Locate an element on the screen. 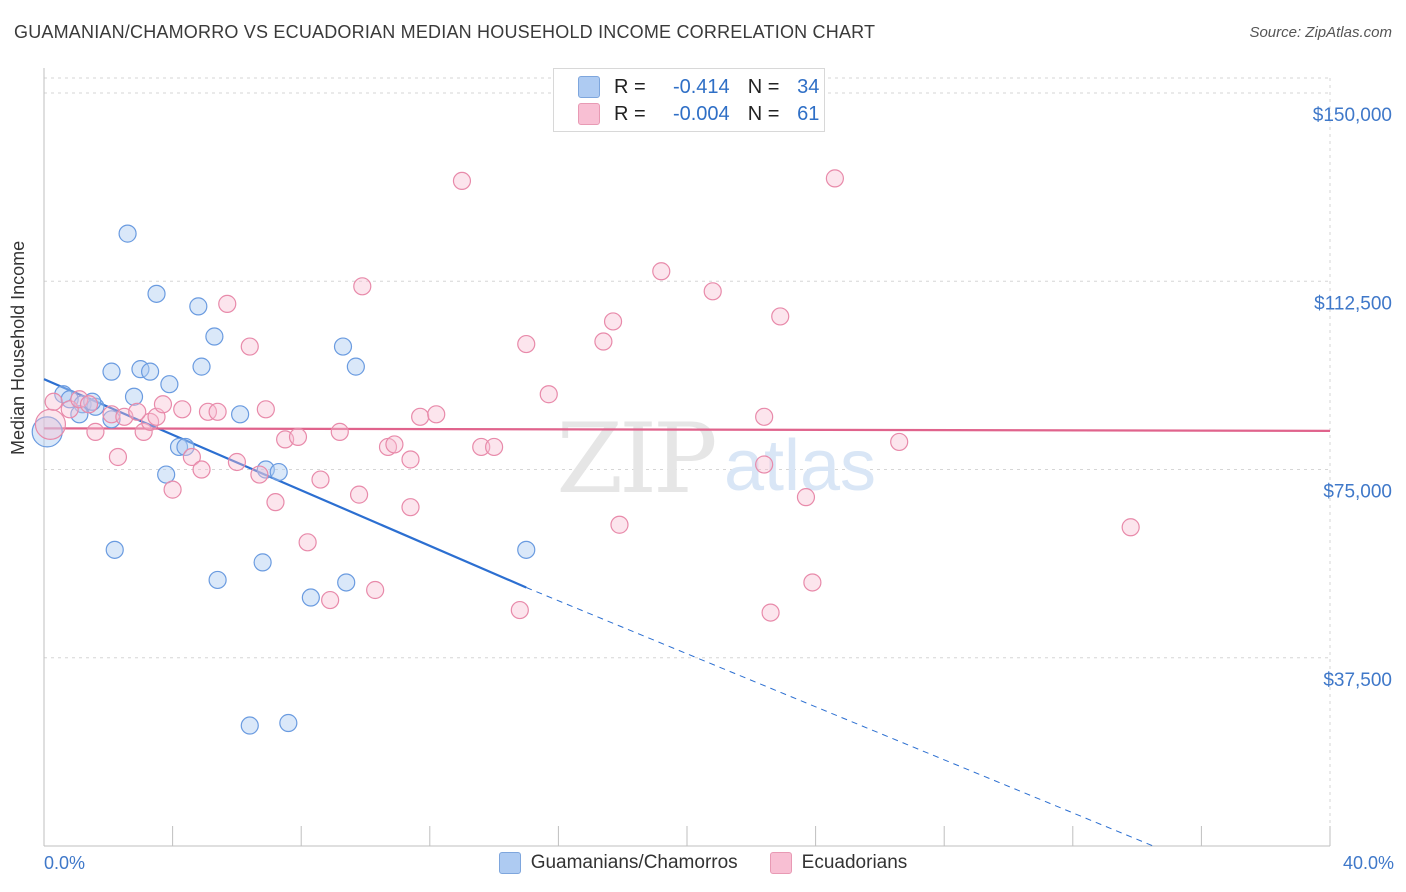 This screenshot has height=892, width=1406. series-label-guamanian: Guamanians/Chamorros is located at coordinates (634, 862).